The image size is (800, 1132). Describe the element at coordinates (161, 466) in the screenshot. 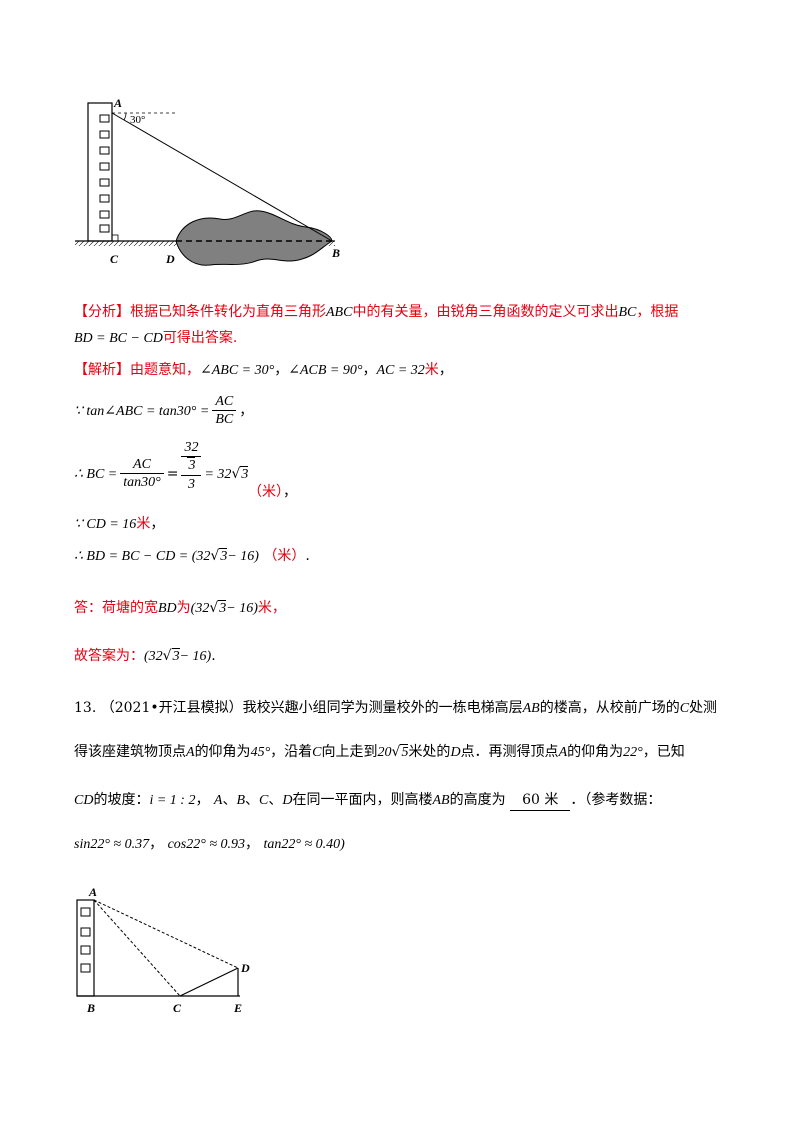

I see `solution-step-2: ∴ BC = AC tan30° = 32 3 3 = 32√3` at that location.